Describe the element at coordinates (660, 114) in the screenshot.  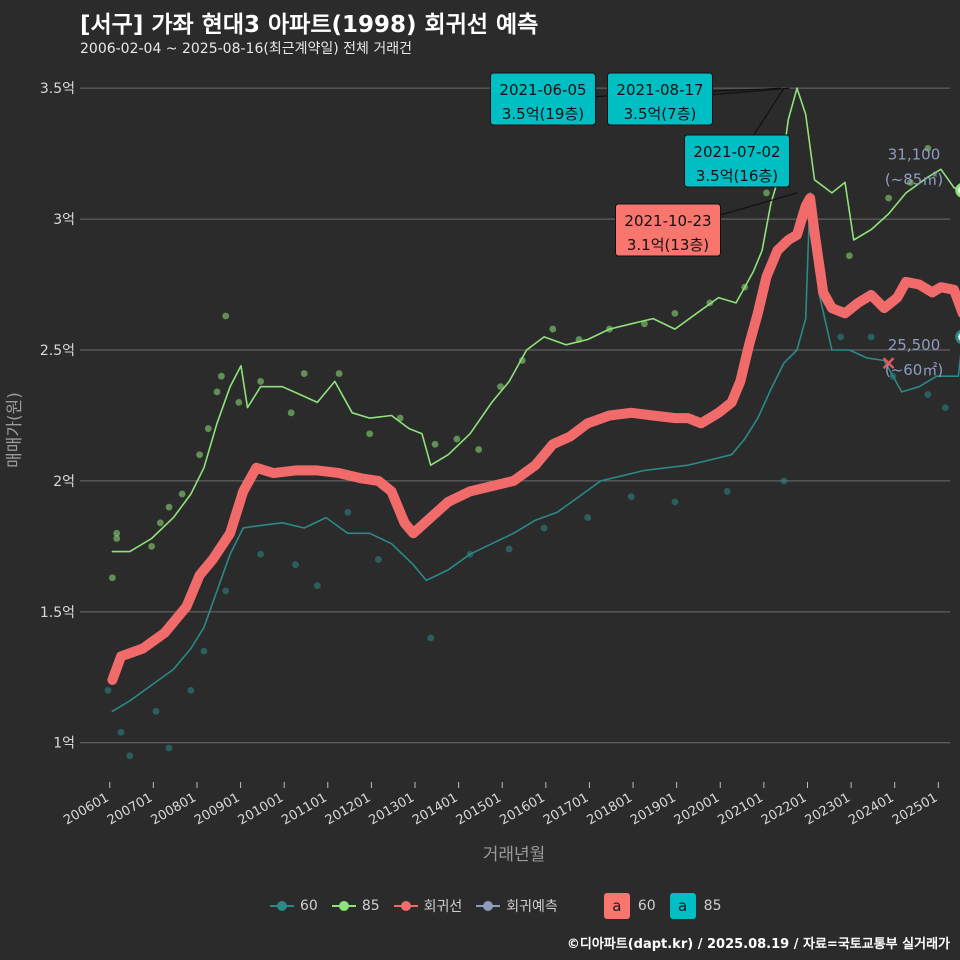
I see `annotation-price: 3.5억(7층)` at that location.